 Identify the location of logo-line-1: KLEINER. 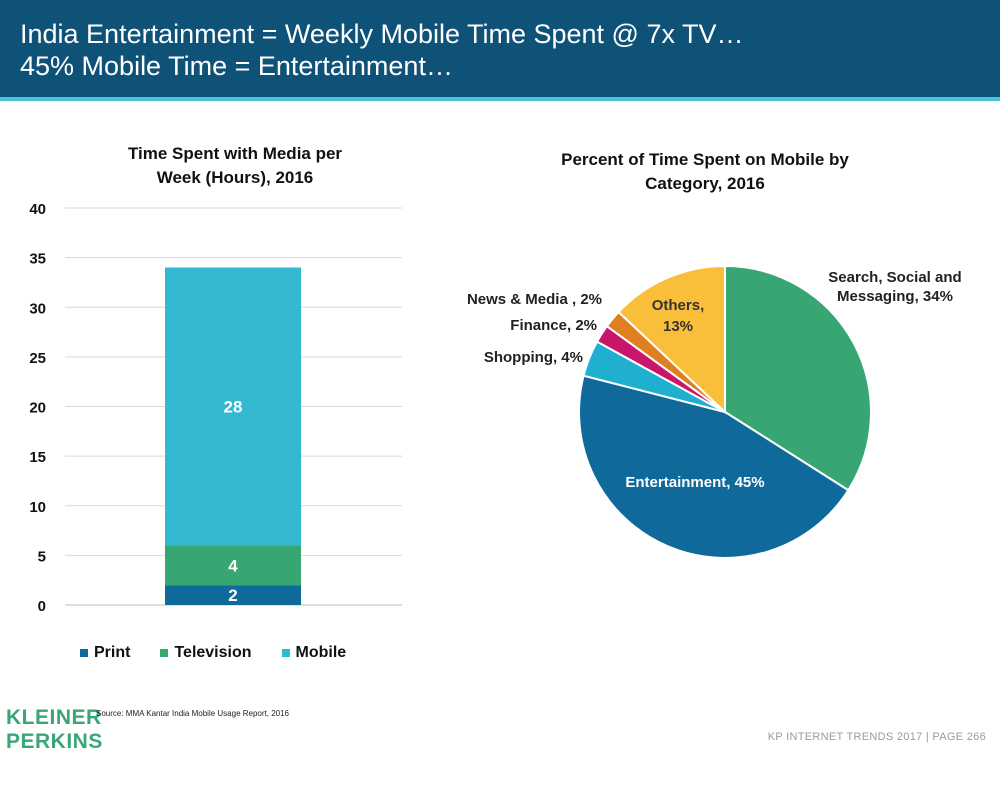
(54, 717).